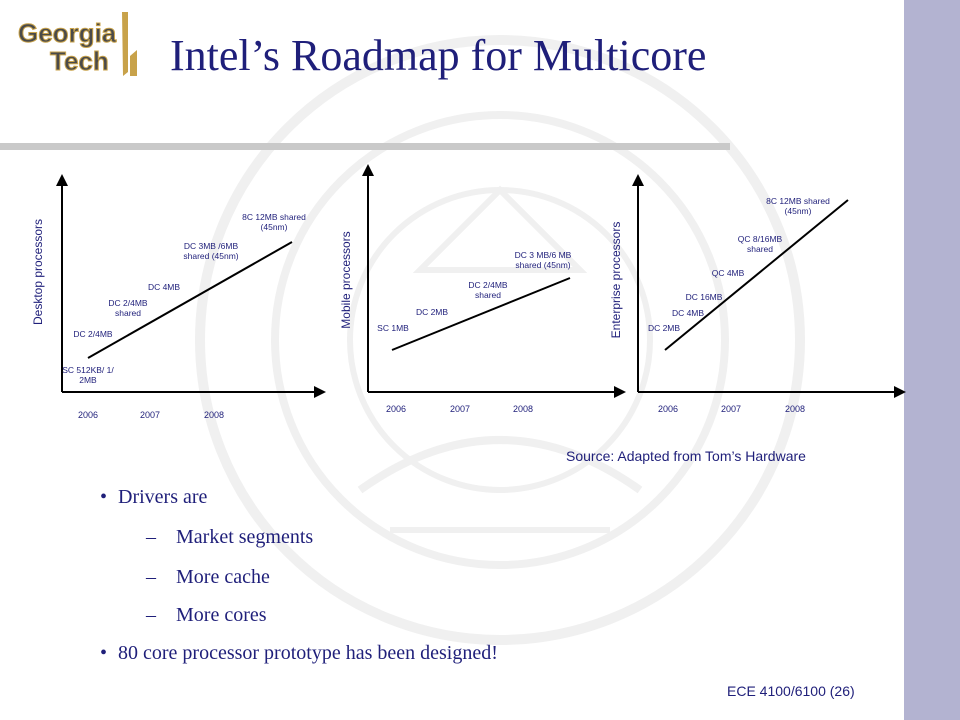 Image resolution: width=960 pixels, height=720 pixels. I want to click on sub-bullet-cores: – More cores, so click(206, 615).